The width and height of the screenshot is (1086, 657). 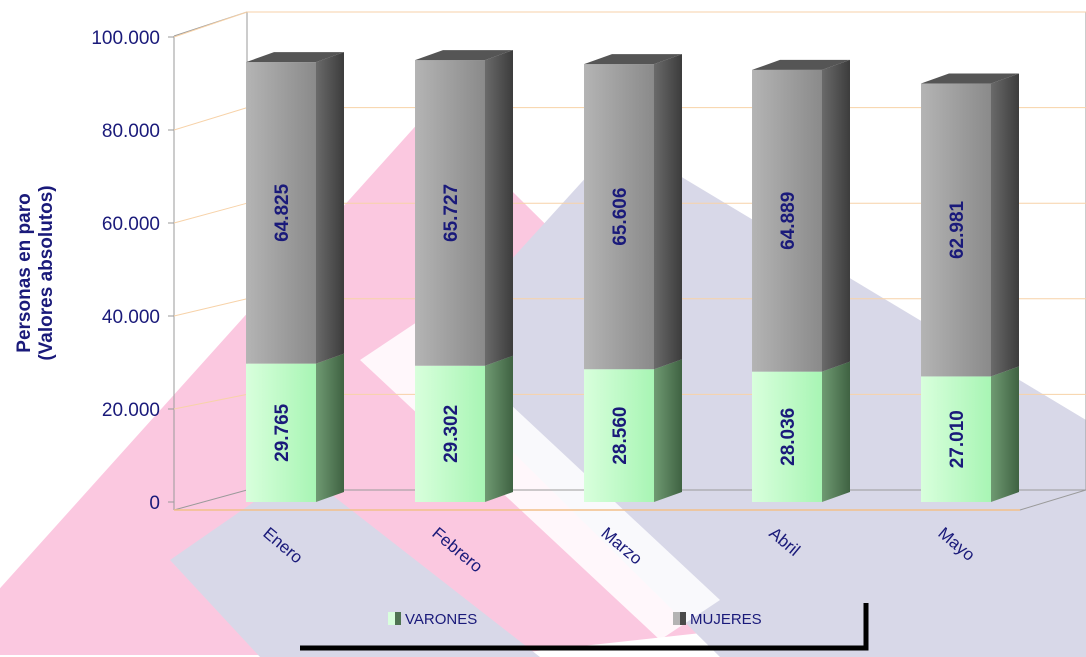 What do you see at coordinates (629, 24) in the screenshot?
I see `gridline` at bounding box center [629, 24].